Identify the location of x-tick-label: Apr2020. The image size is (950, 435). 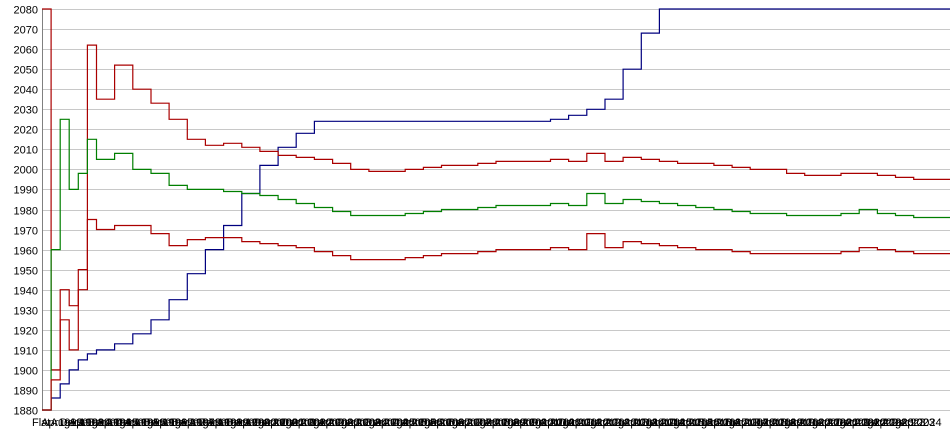
(810, 423).